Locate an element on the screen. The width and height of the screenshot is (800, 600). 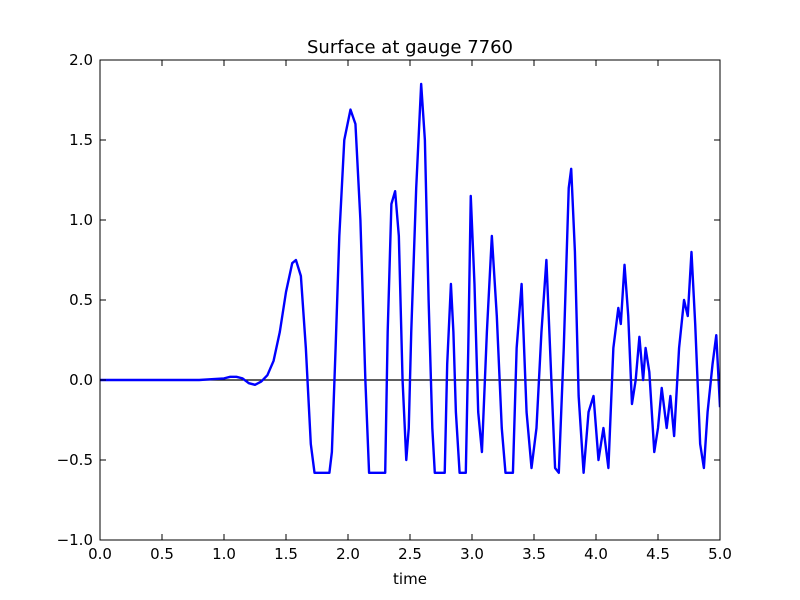
chart-title: Surface at gauge 7760 is located at coordinates (410, 47).